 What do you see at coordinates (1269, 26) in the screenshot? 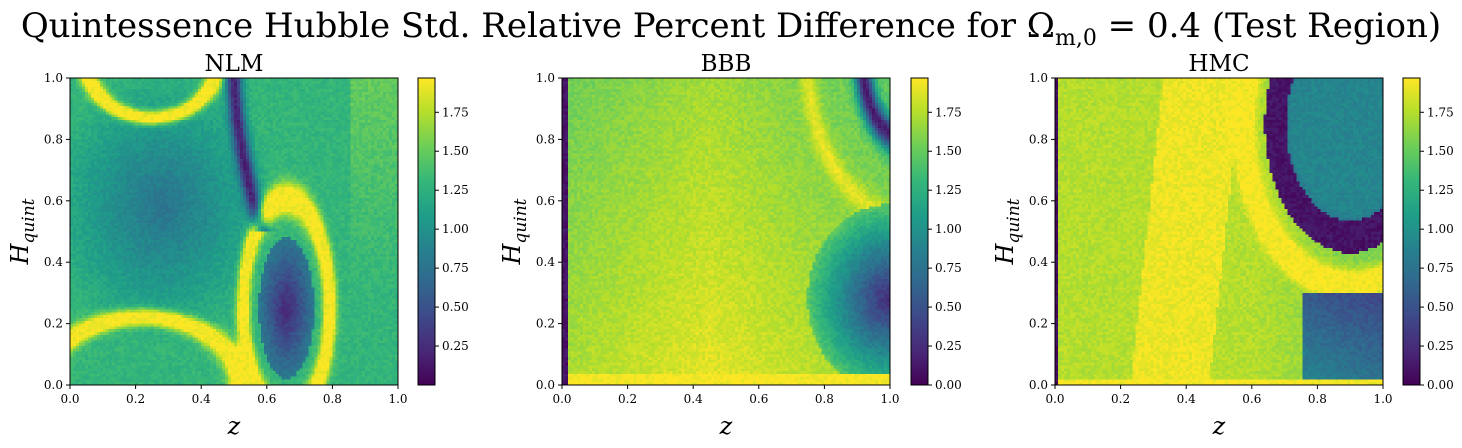
I see `figure-title-tail: = 0.4 (Test Region)` at bounding box center [1269, 26].